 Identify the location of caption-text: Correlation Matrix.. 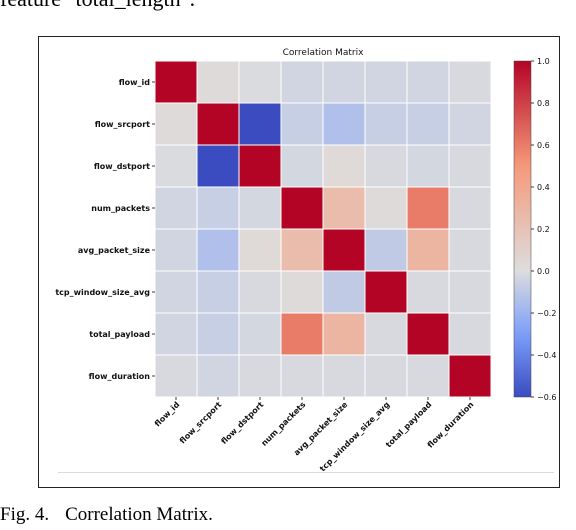
(139, 514).